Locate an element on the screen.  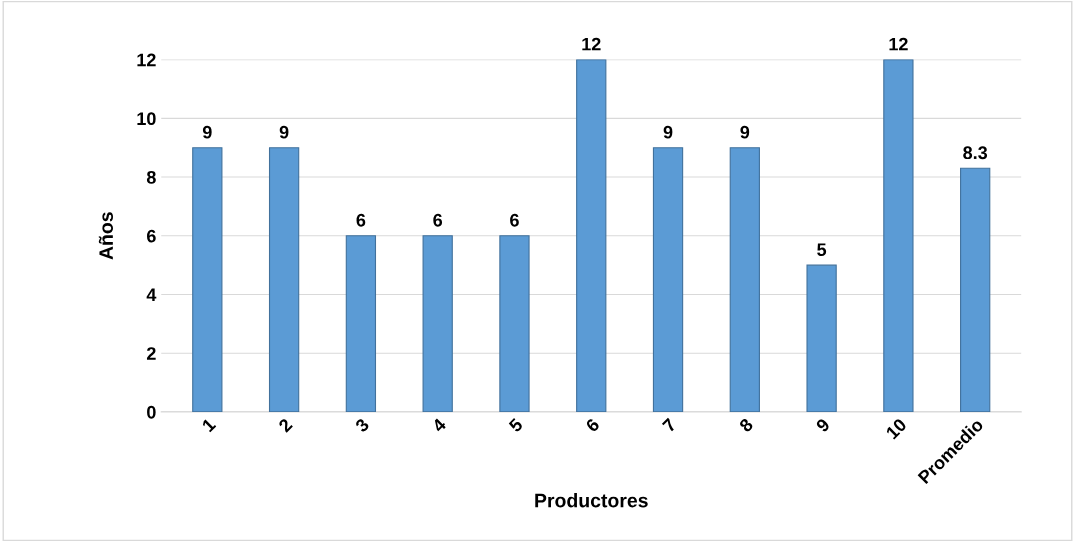
x-tick-label: 9 is located at coordinates (823, 425).